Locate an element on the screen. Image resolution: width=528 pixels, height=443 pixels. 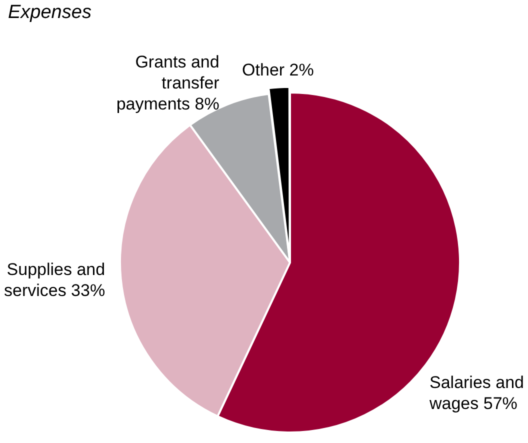
slice-label: Other 2% is located at coordinates (278, 70).